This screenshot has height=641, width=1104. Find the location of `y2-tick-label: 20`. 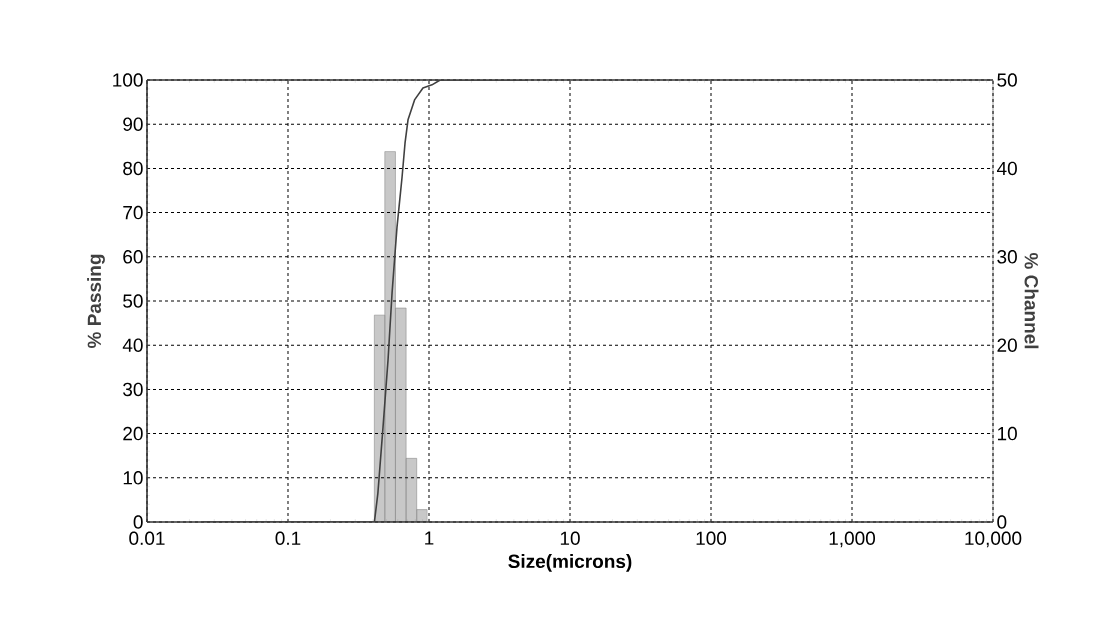

y2-tick-label: 20 is located at coordinates (1007, 345).